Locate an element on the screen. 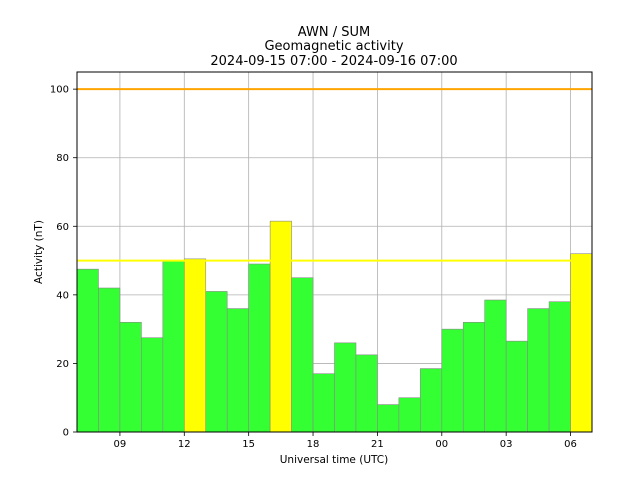  y-tick-label: 20 is located at coordinates (62, 364).